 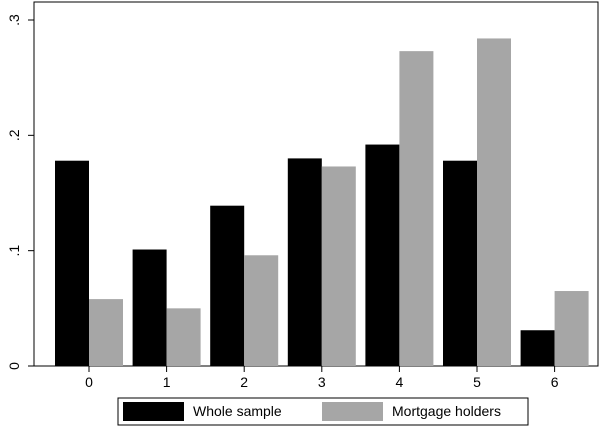 What do you see at coordinates (555, 382) in the screenshot?
I see `x-tick-label: 6` at bounding box center [555, 382].